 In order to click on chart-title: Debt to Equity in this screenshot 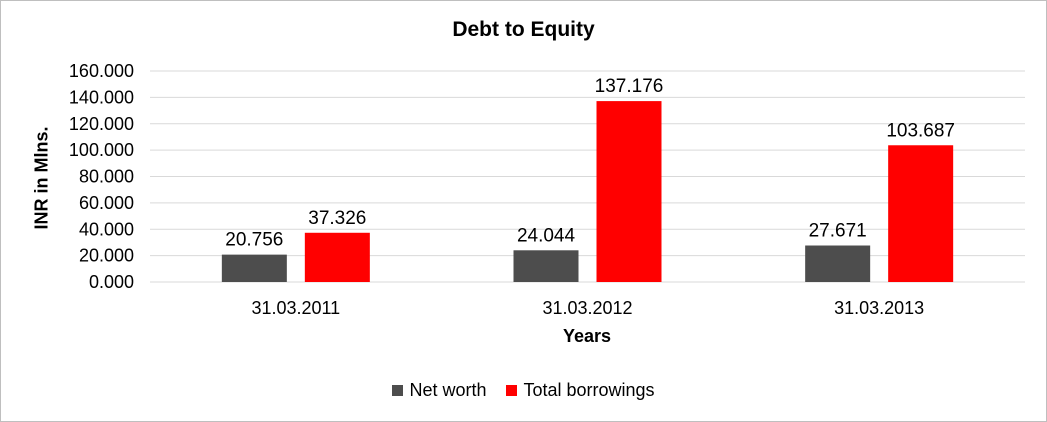, I will do `click(523, 29)`.